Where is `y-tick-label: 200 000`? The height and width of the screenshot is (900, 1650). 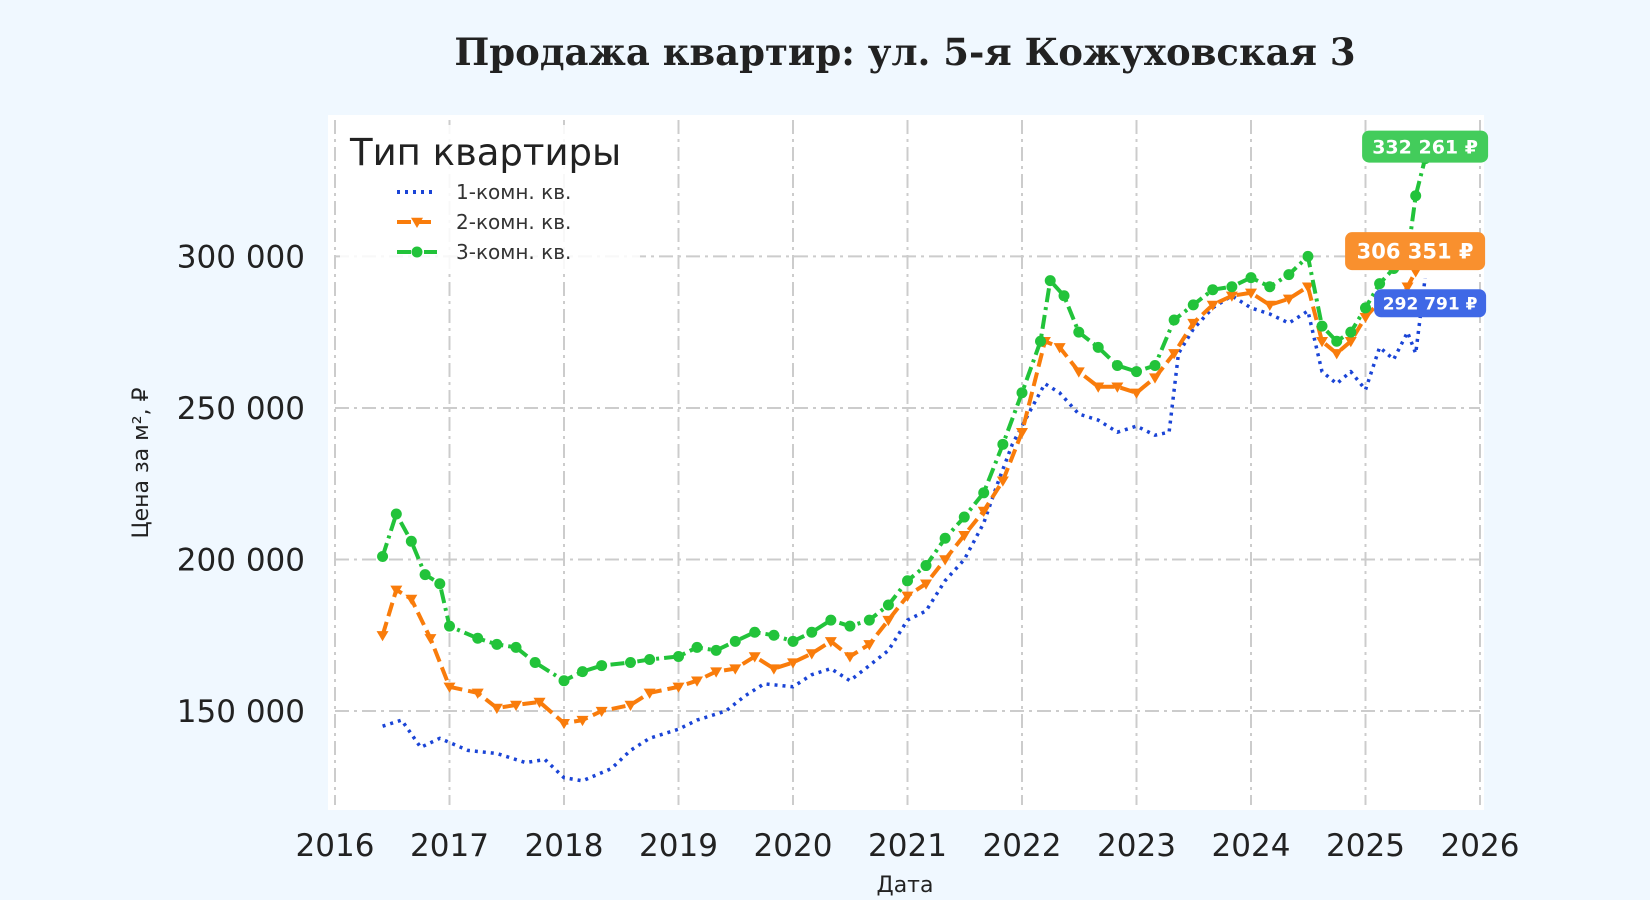
y-tick-label: 200 000 is located at coordinates (241, 560).